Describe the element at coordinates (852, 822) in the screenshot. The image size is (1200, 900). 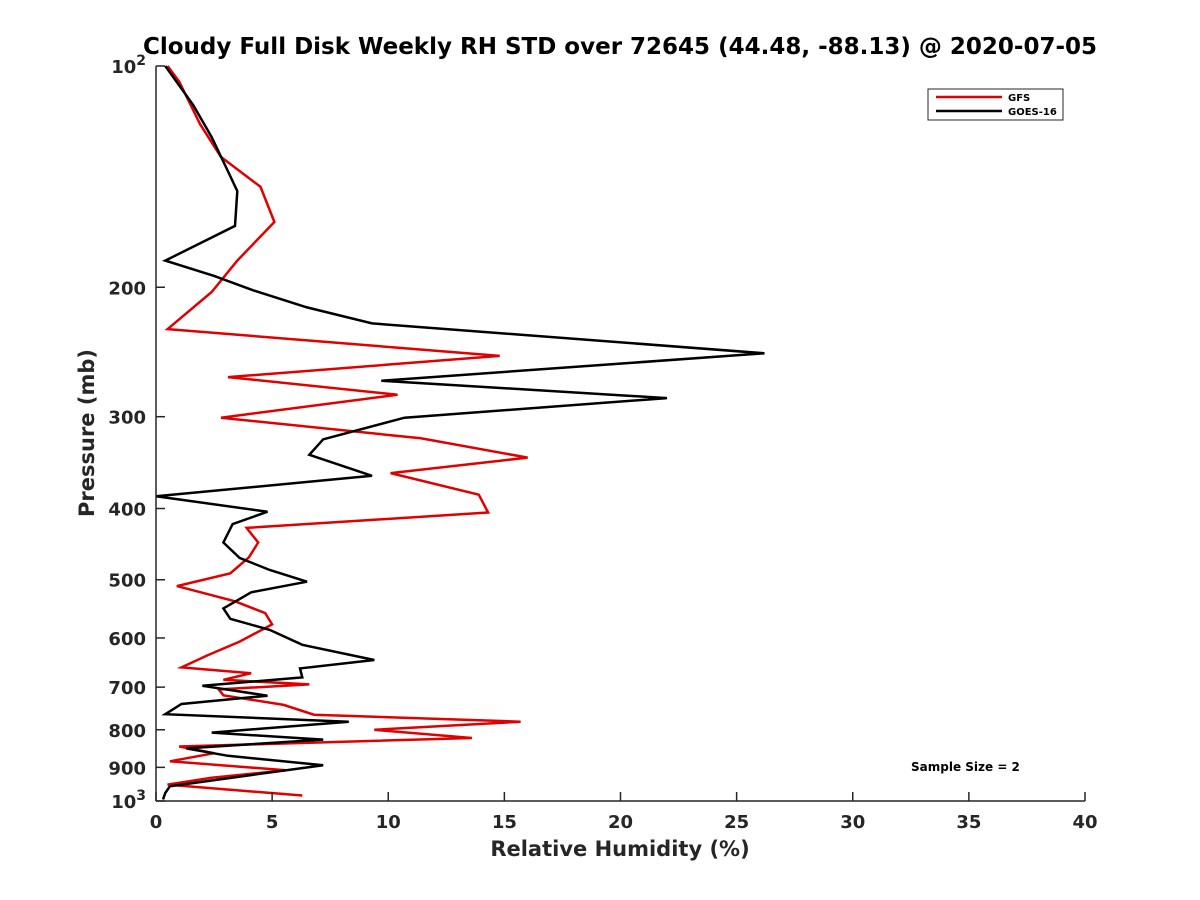
I see `x-tick-label: 30` at that location.